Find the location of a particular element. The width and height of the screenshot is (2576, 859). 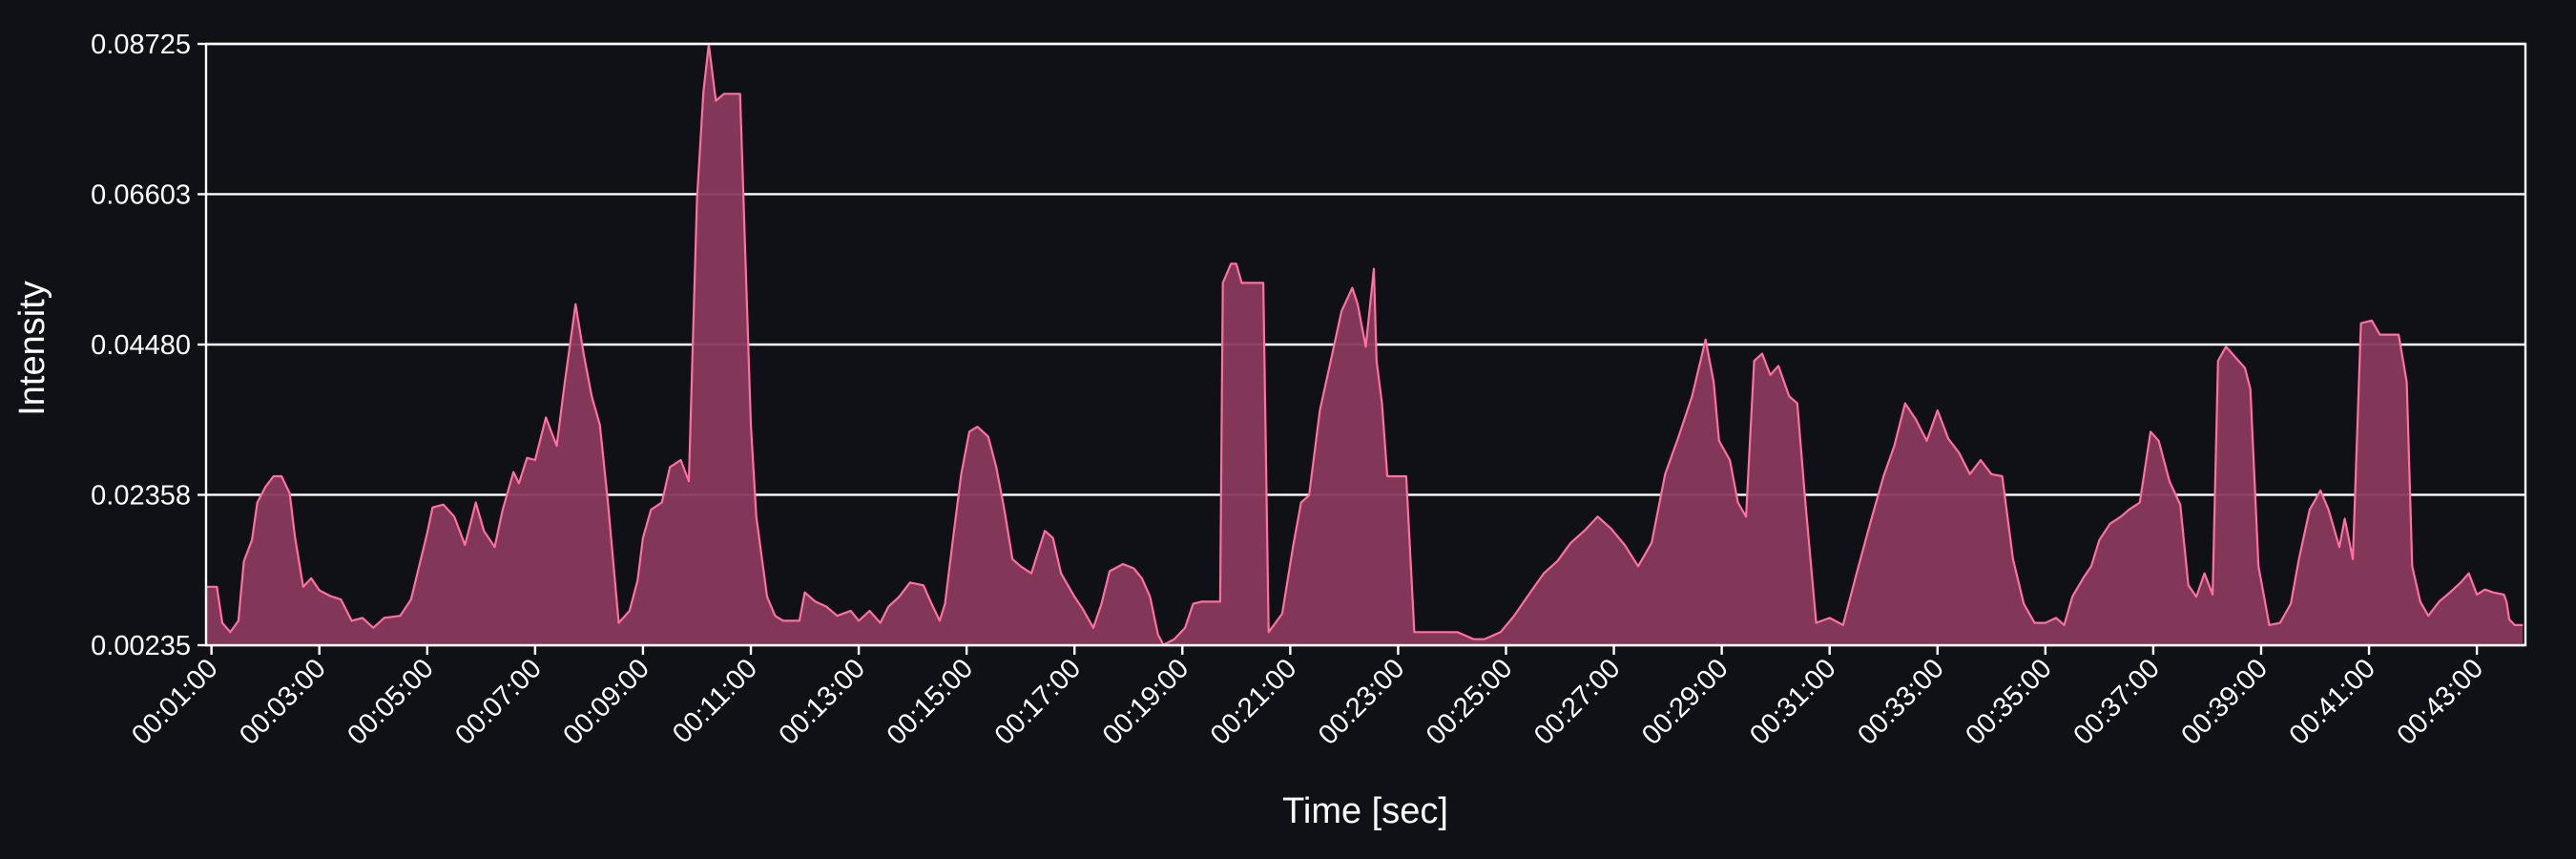

y-axis-label: Intensity is located at coordinates (32, 348).